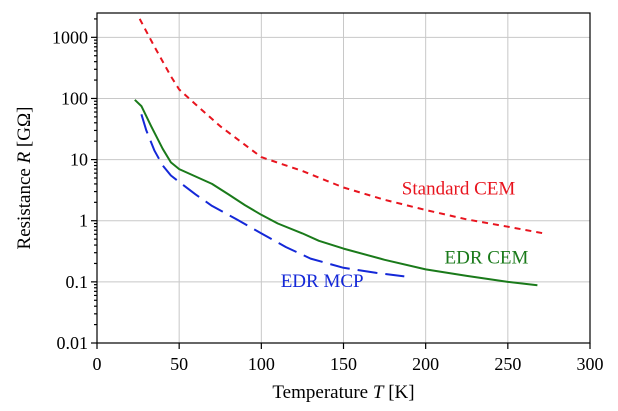 The height and width of the screenshot is (411, 618). I want to click on series-label-standard-cem: Standard CEM, so click(459, 188).